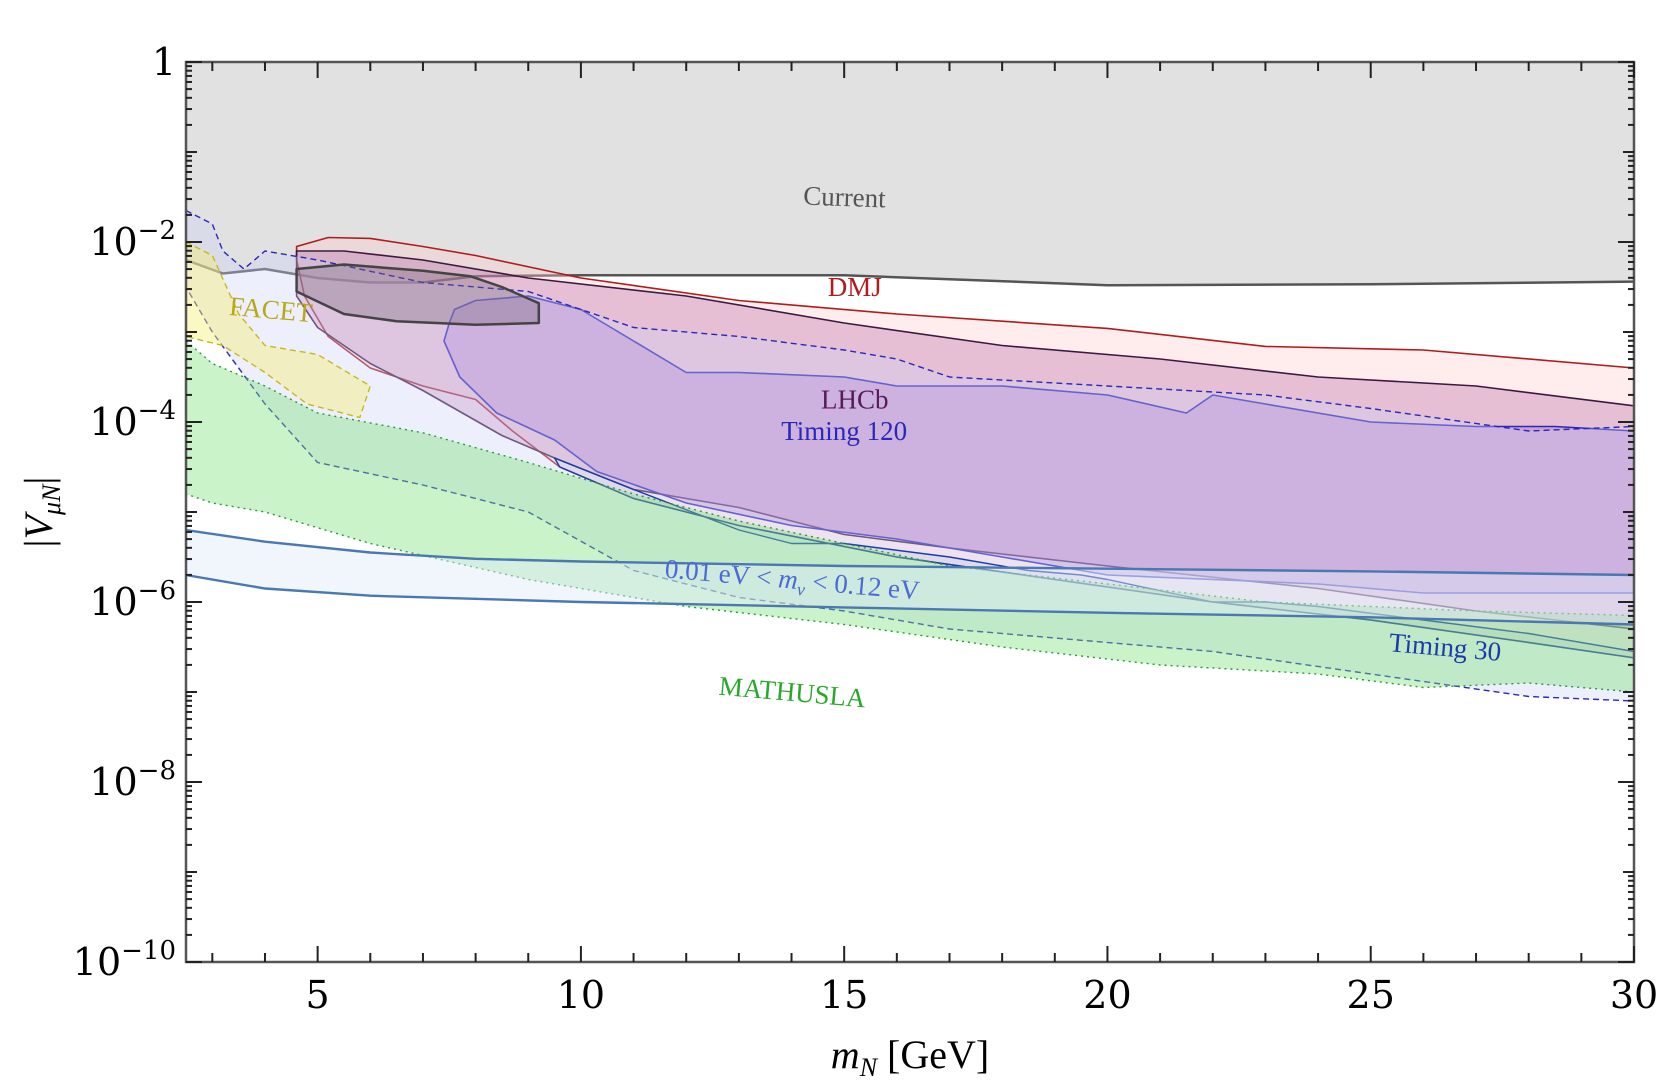  I want to click on label-timing-120: Timing 120, so click(844, 431).